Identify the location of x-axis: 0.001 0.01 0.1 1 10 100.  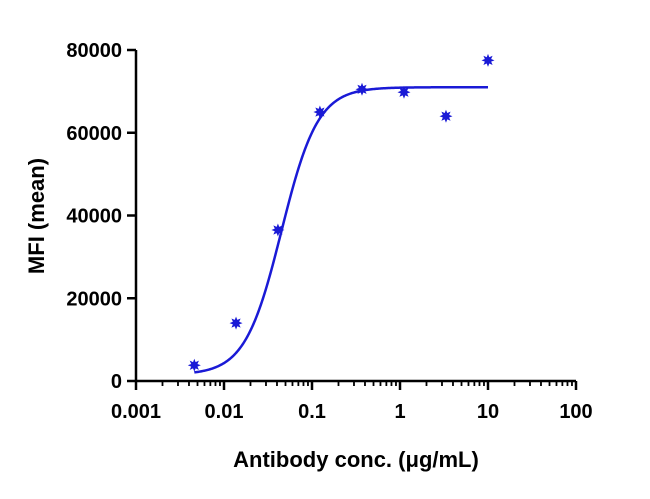
(352, 401).